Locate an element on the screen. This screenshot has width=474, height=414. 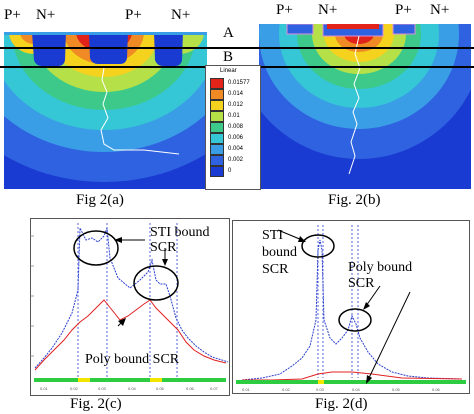
legend-entry: 0.008 is located at coordinates (234, 128).